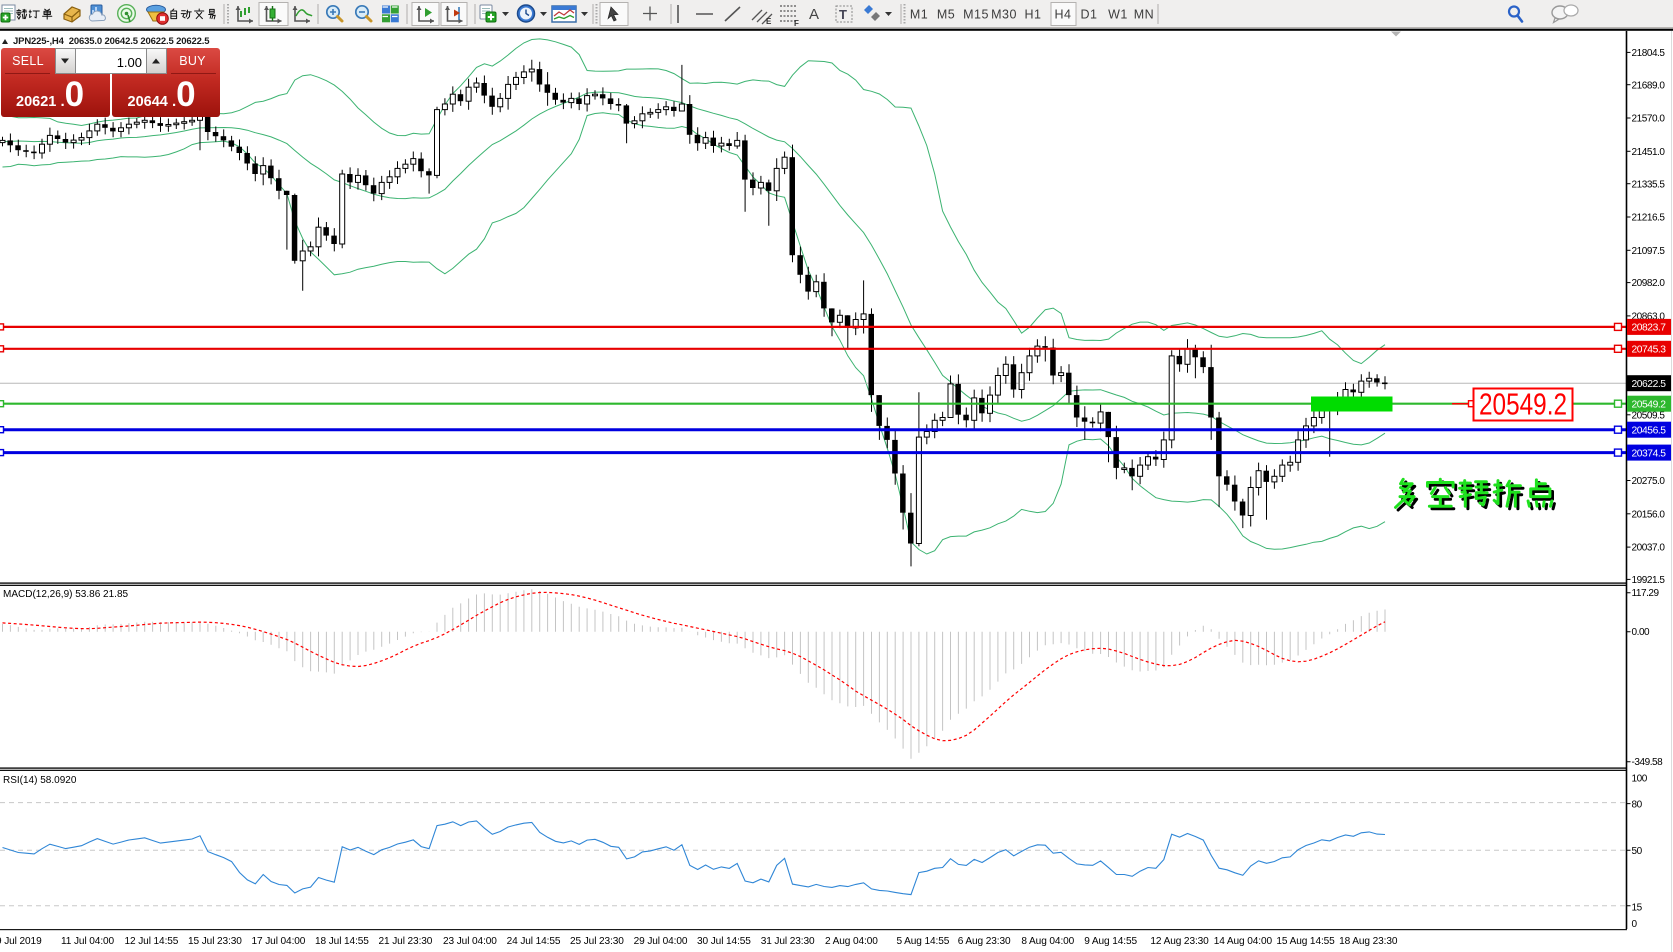 The image size is (1673, 952). What do you see at coordinates (1637, 851) in the screenshot?
I see `svg-text: 50` at bounding box center [1637, 851].